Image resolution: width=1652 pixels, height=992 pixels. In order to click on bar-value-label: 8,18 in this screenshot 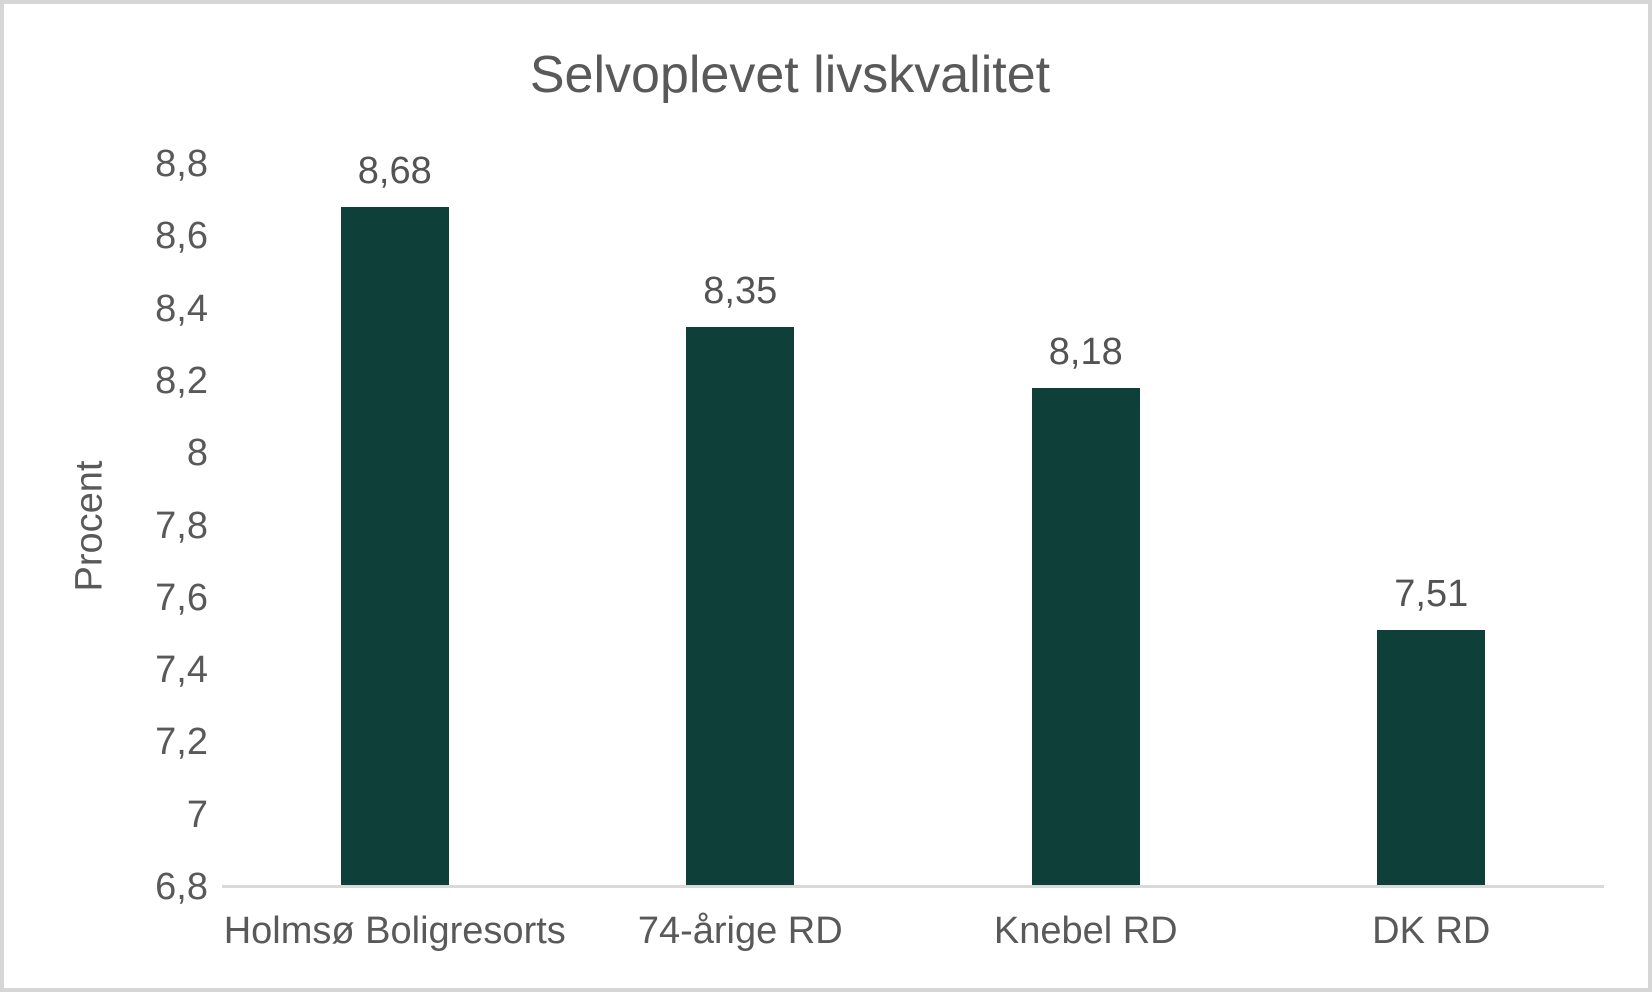, I will do `click(1085, 352)`.